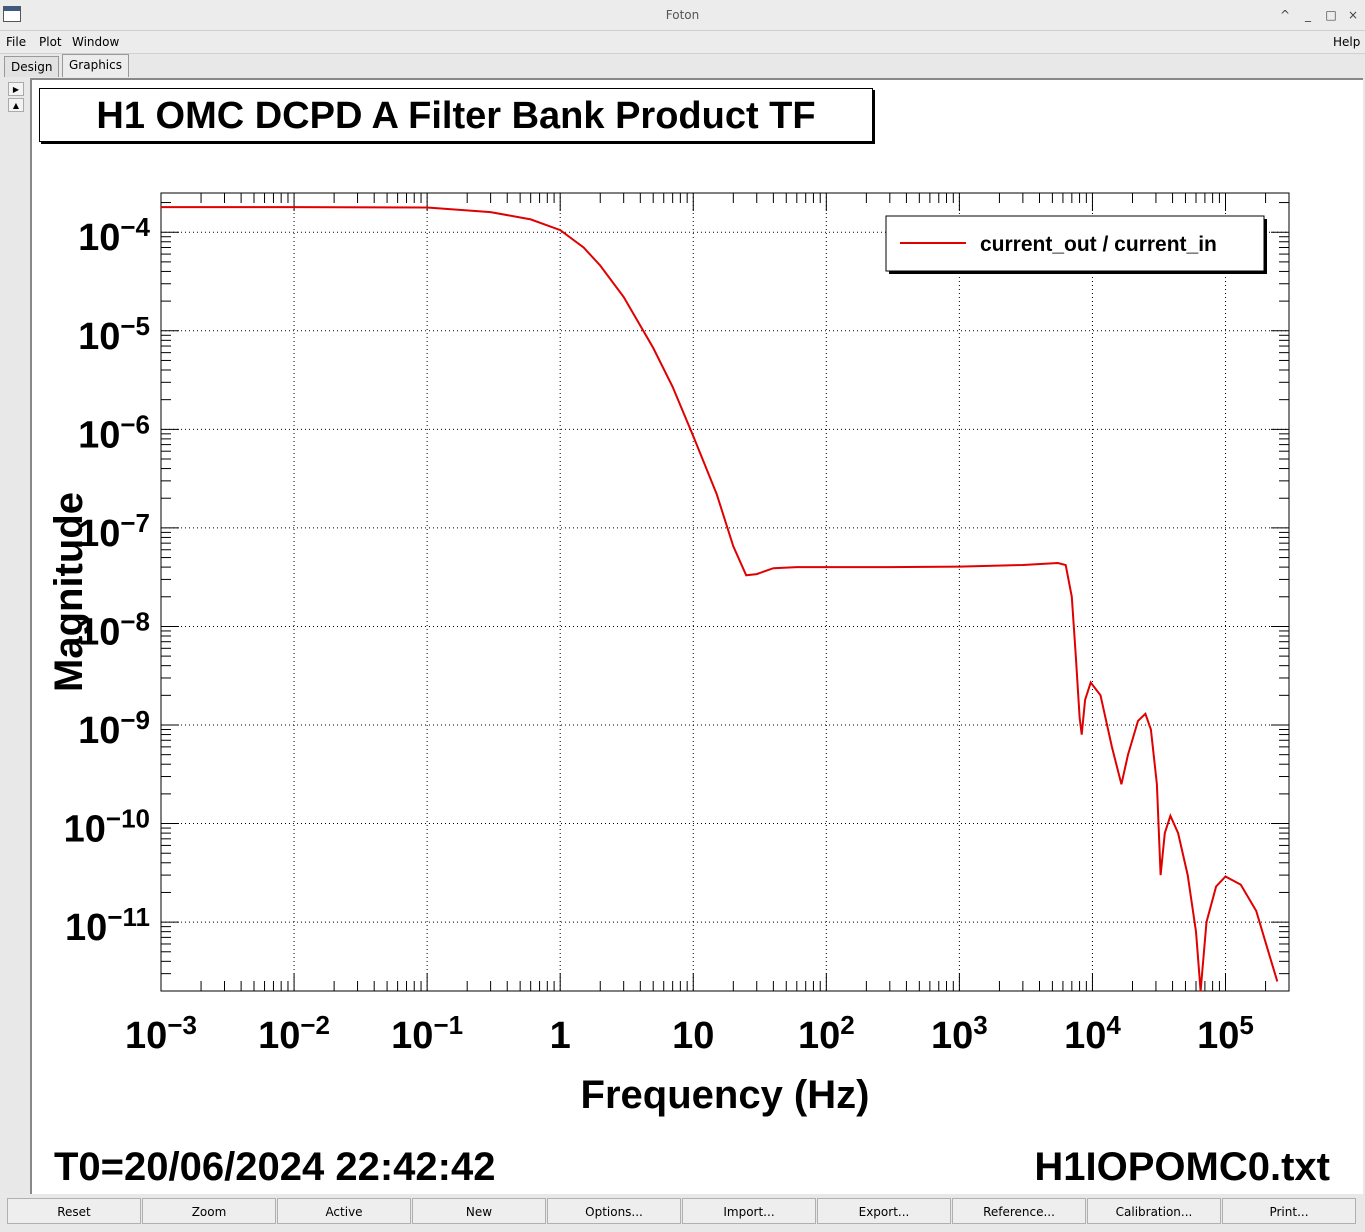 This screenshot has height=1232, width=1365. I want to click on window-maximize-button: □, so click(1331, 15).